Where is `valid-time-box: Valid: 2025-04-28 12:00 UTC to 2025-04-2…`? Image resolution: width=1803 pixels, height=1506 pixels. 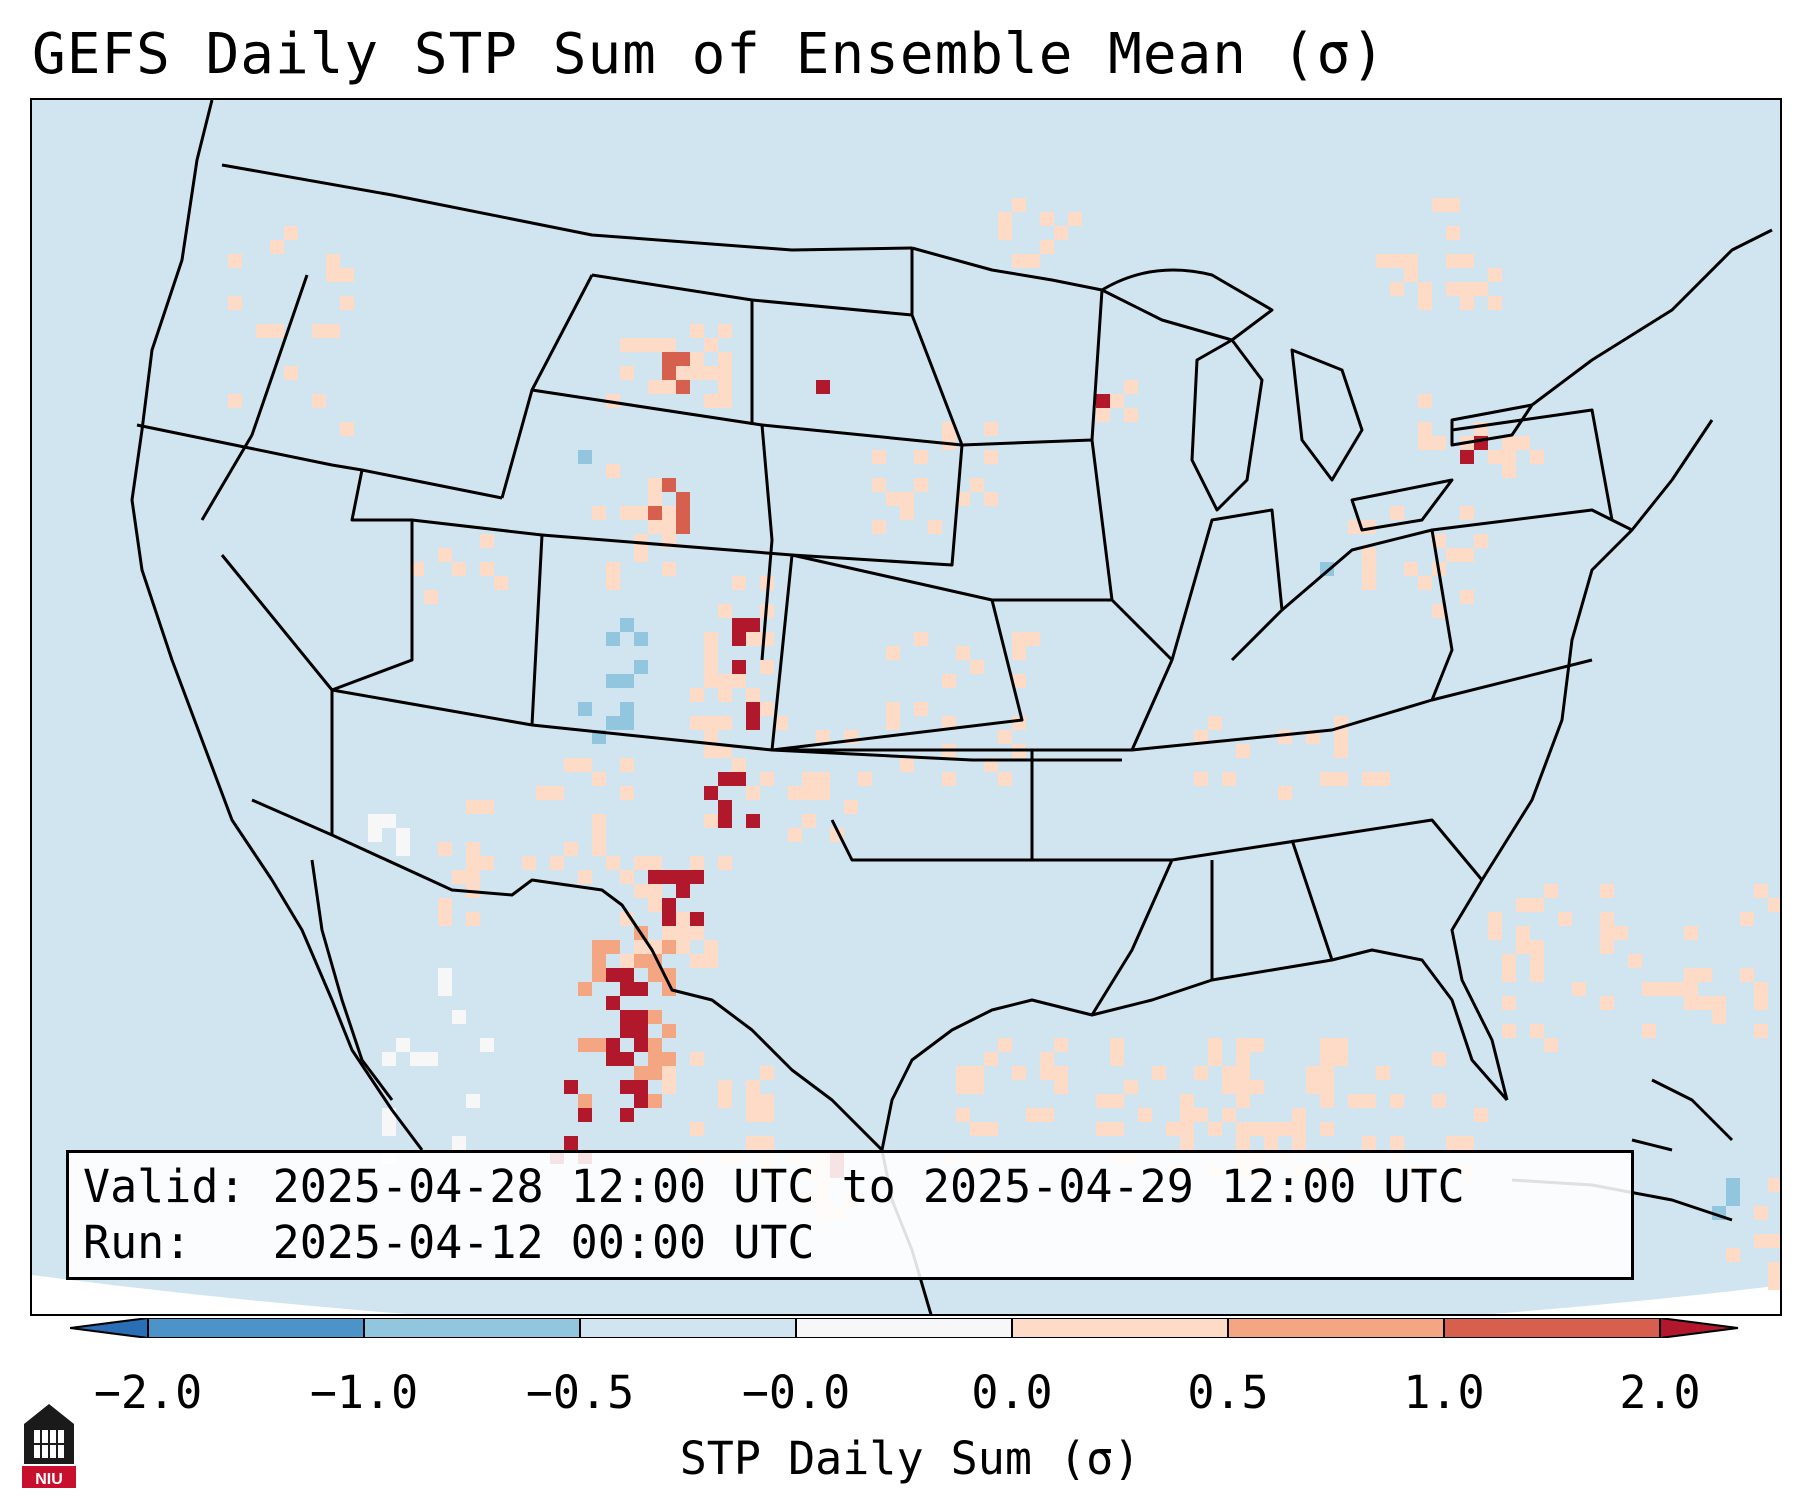
valid-time-box: Valid: 2025-04-28 12:00 UTC to 2025-04-2… is located at coordinates (850, 1215).